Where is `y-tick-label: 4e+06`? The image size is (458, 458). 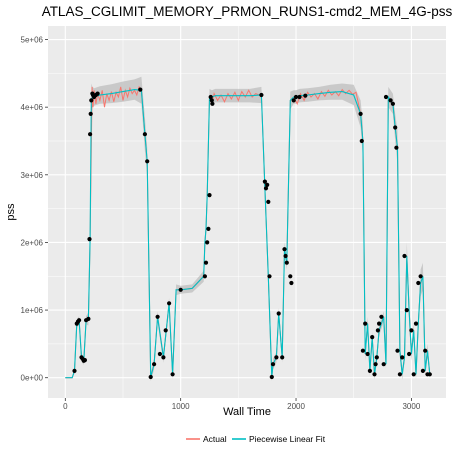 y-tick-label: 4e+06 is located at coordinates (32, 107).